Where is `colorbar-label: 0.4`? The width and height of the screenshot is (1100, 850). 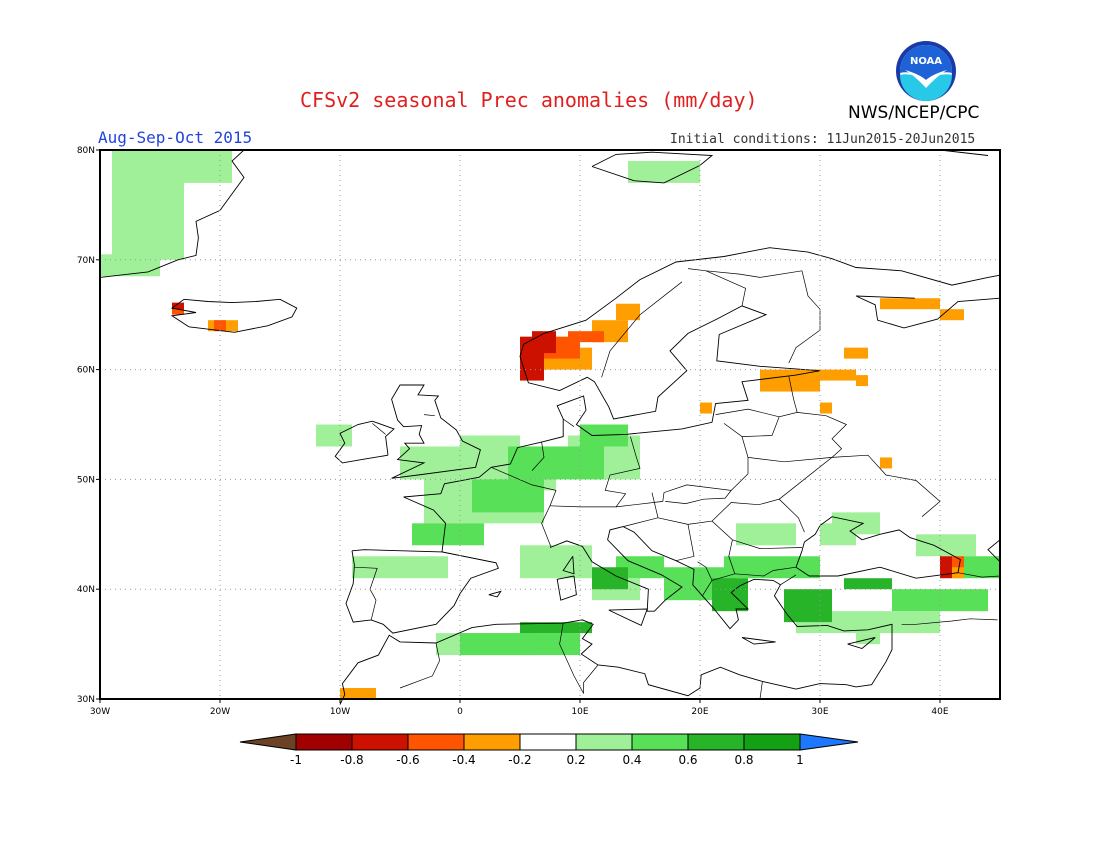
colorbar-label: 0.4 is located at coordinates (631, 760).